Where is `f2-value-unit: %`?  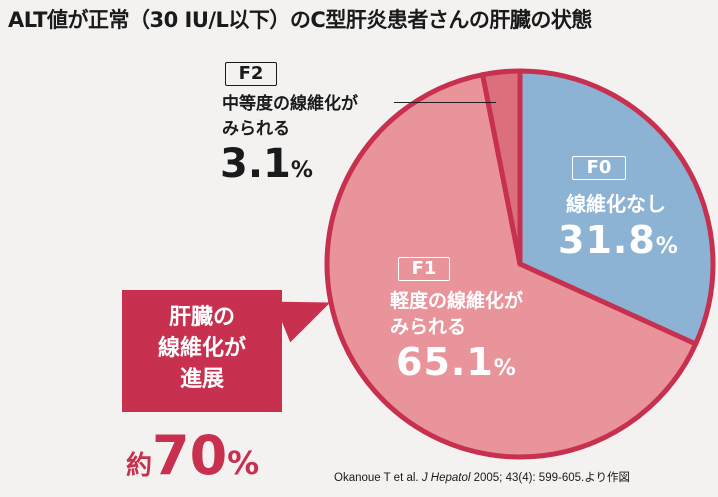 f2-value-unit: % is located at coordinates (301, 170).